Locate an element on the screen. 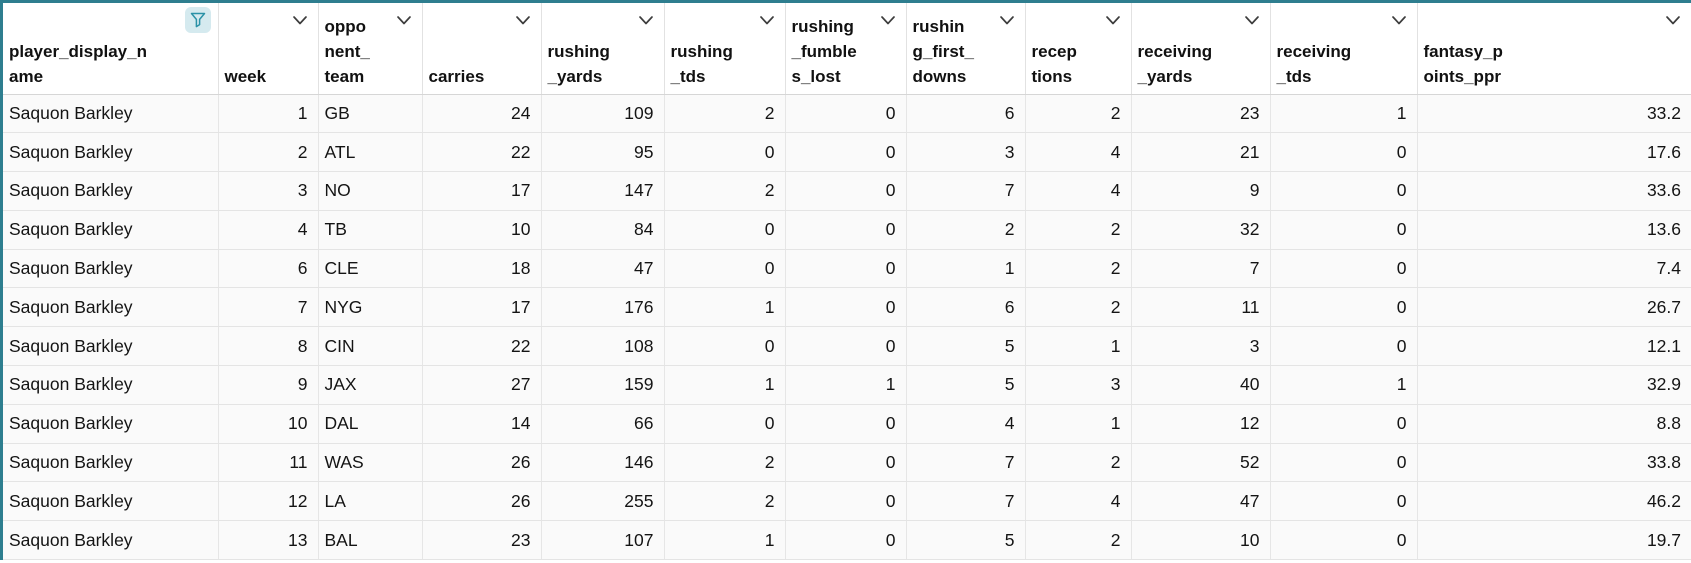  column-header-rushing_yards: rushing _yards is located at coordinates (603, 49).